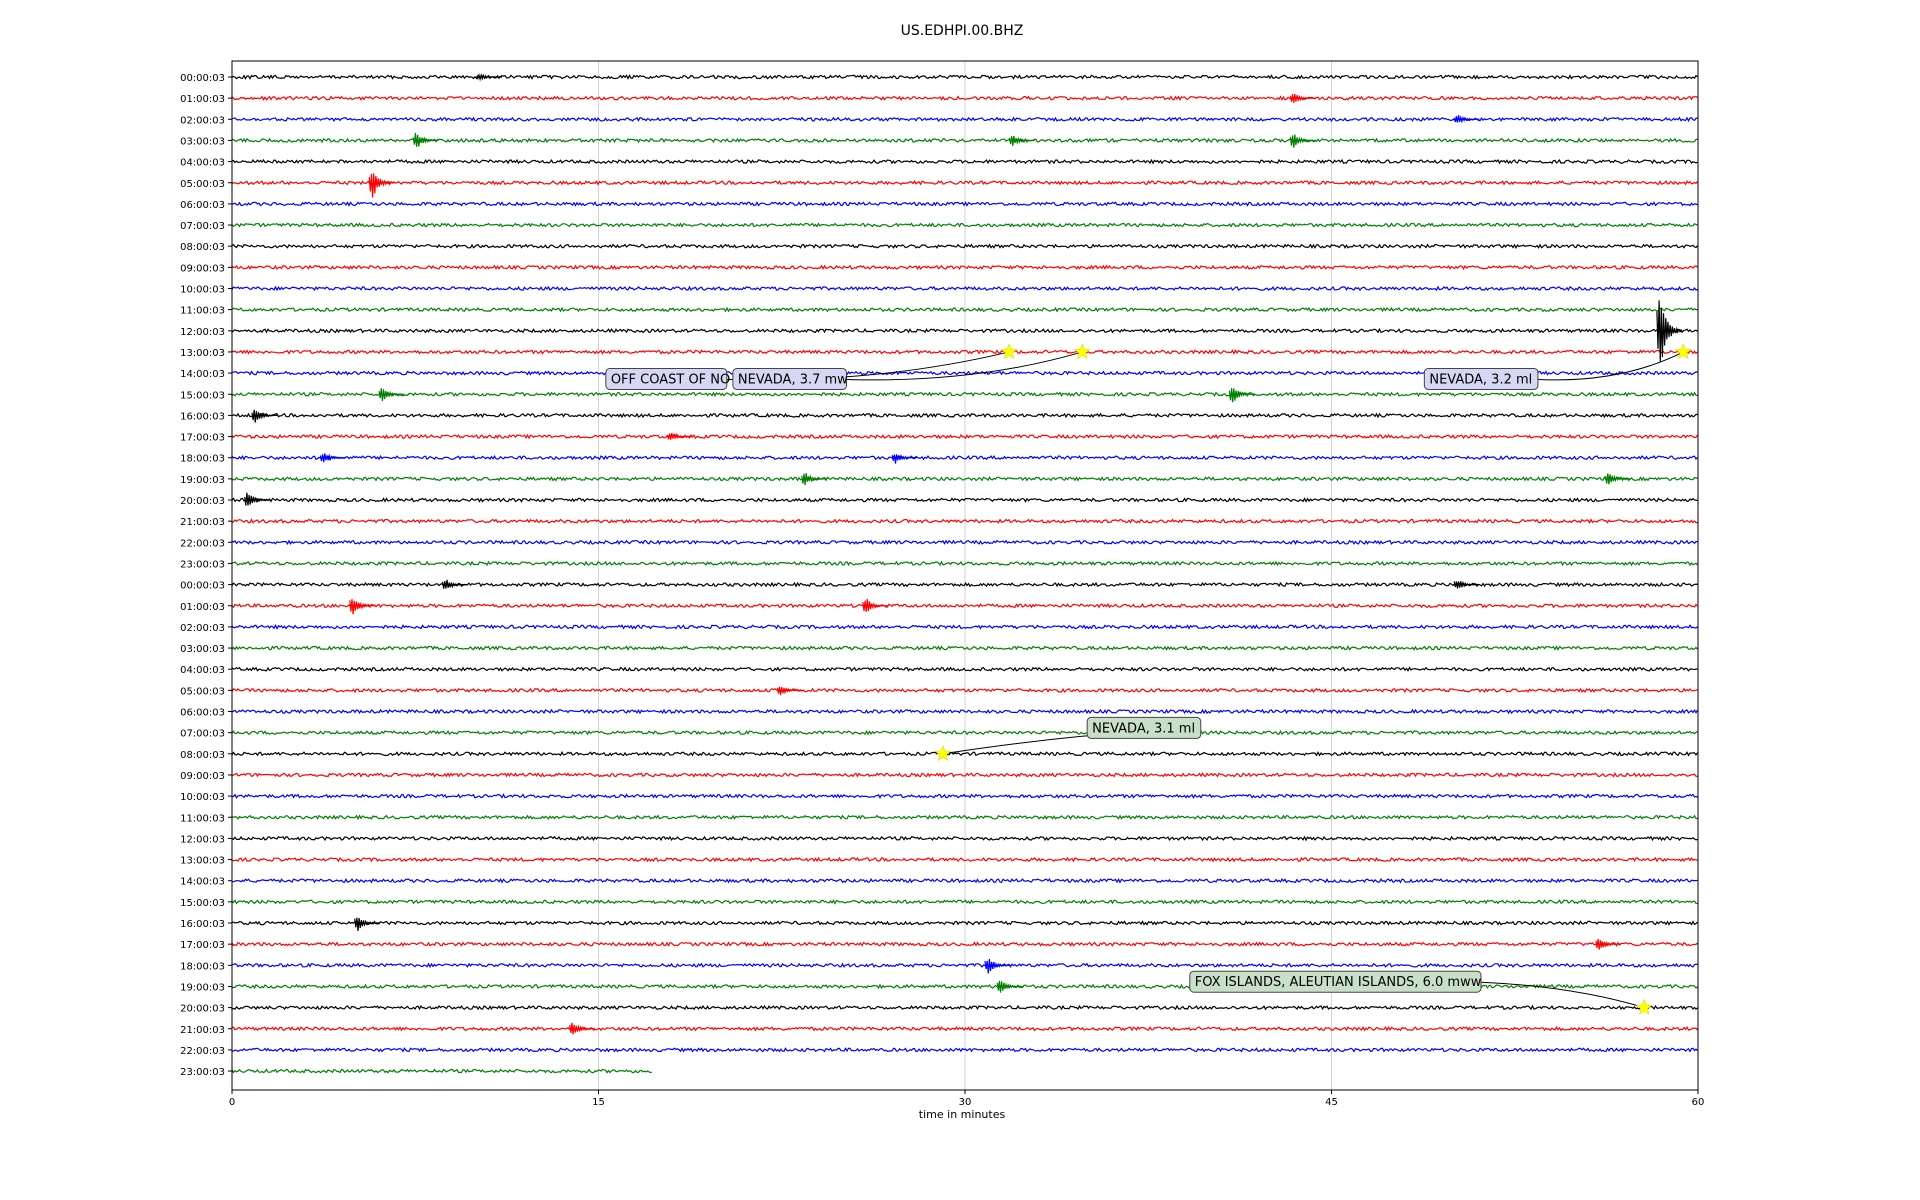 The height and width of the screenshot is (1200, 1920). I want to click on y-tick-label: 05:00:03, so click(202, 184).